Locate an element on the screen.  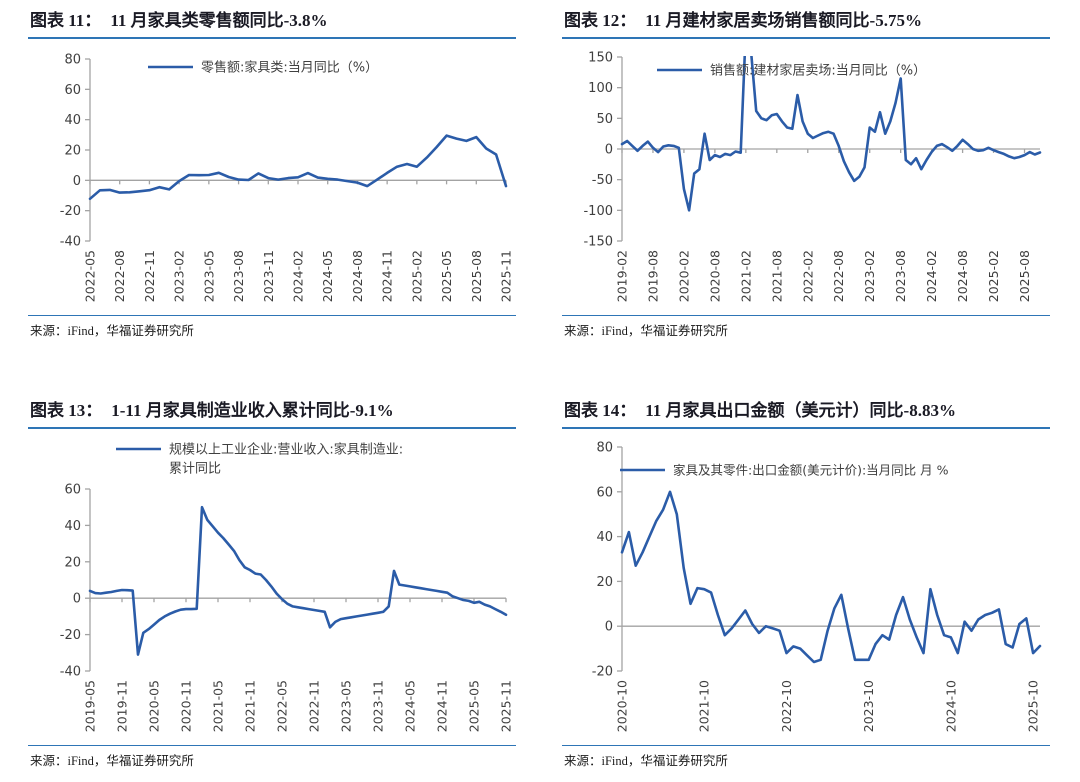
figure-title-text: 1-11 月家具制造业收入累计同比-9.1% is located at coordinates (252, 410).